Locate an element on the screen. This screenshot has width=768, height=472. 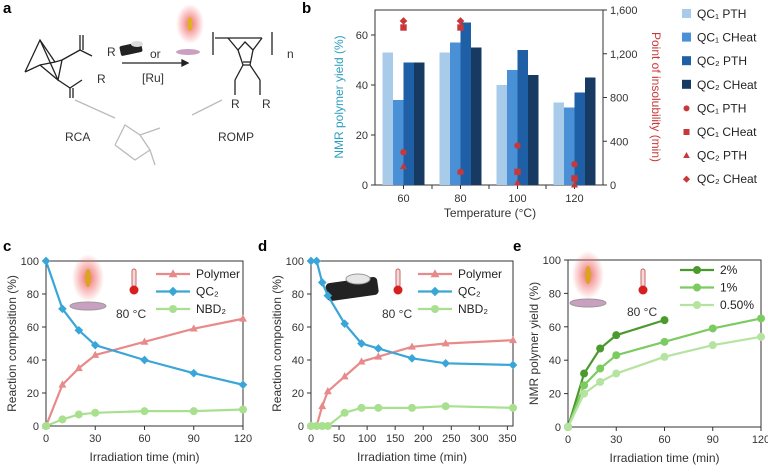
legend-label: 2% is located at coordinates (729, 270).